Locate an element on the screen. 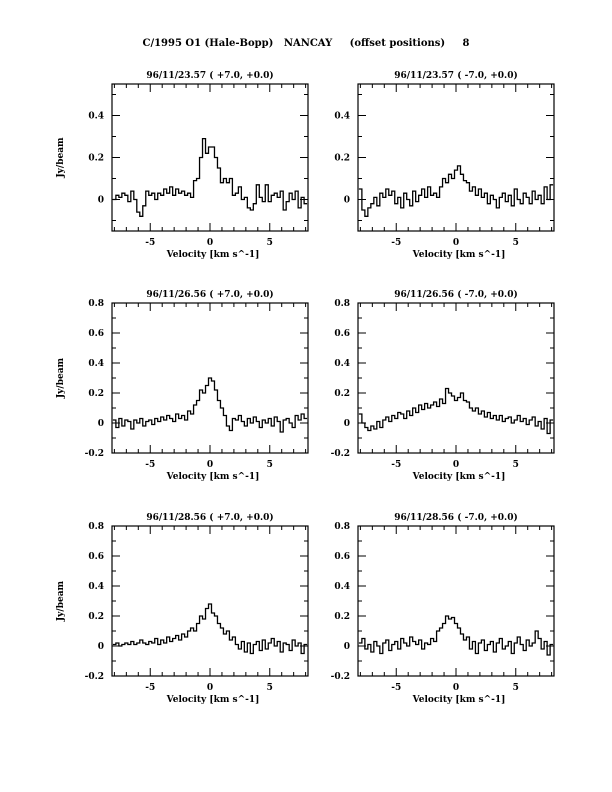  panel-title: 96/11/26.56 ( +7.0, +0.0) is located at coordinates (209, 294).